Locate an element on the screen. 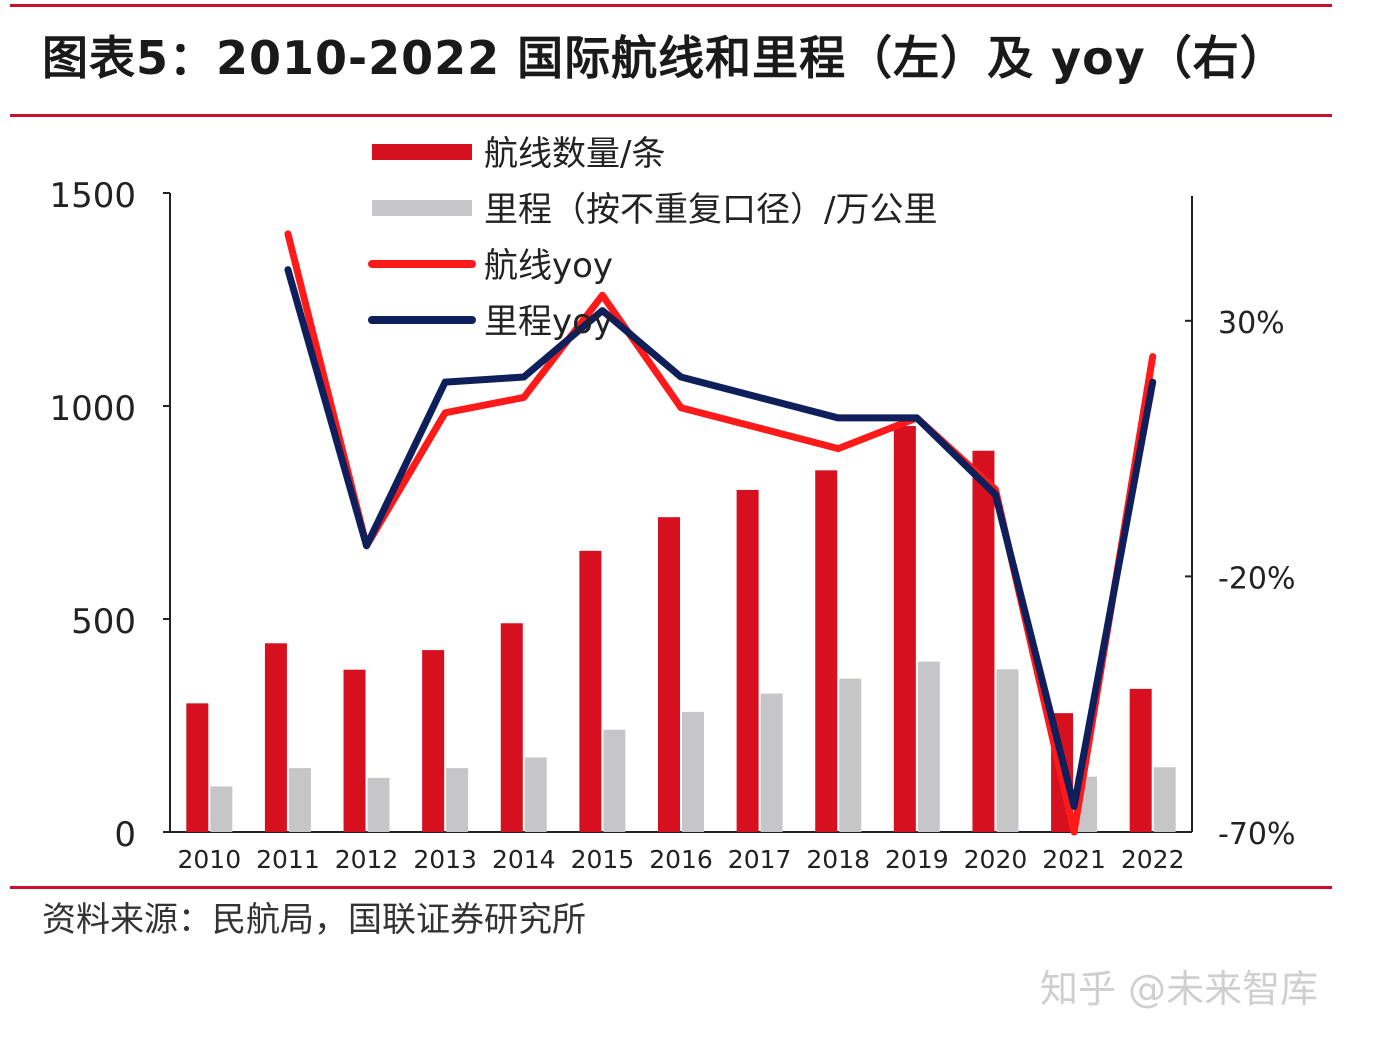  x-tick-label: 2012 is located at coordinates (367, 859).